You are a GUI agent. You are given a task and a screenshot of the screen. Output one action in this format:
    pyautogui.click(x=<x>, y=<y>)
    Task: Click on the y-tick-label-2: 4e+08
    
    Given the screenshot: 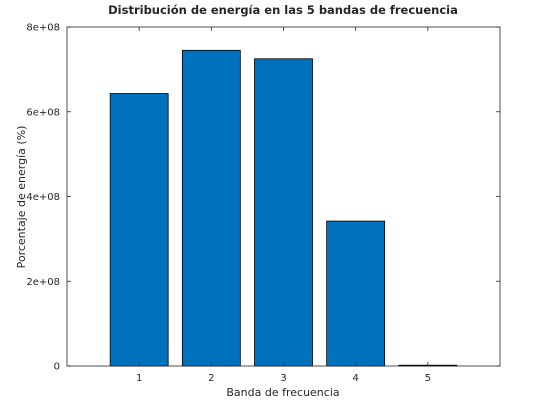 What is the action you would take?
    pyautogui.click(x=43, y=197)
    